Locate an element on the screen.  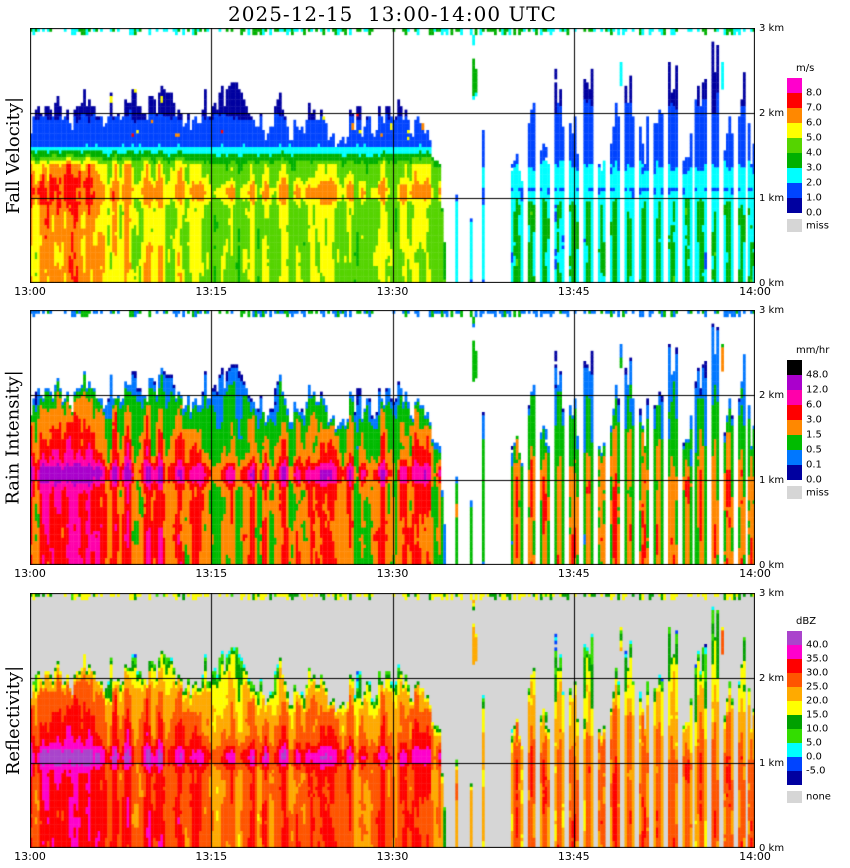
colorbar-tick-label: 4.0 is located at coordinates (814, 153).